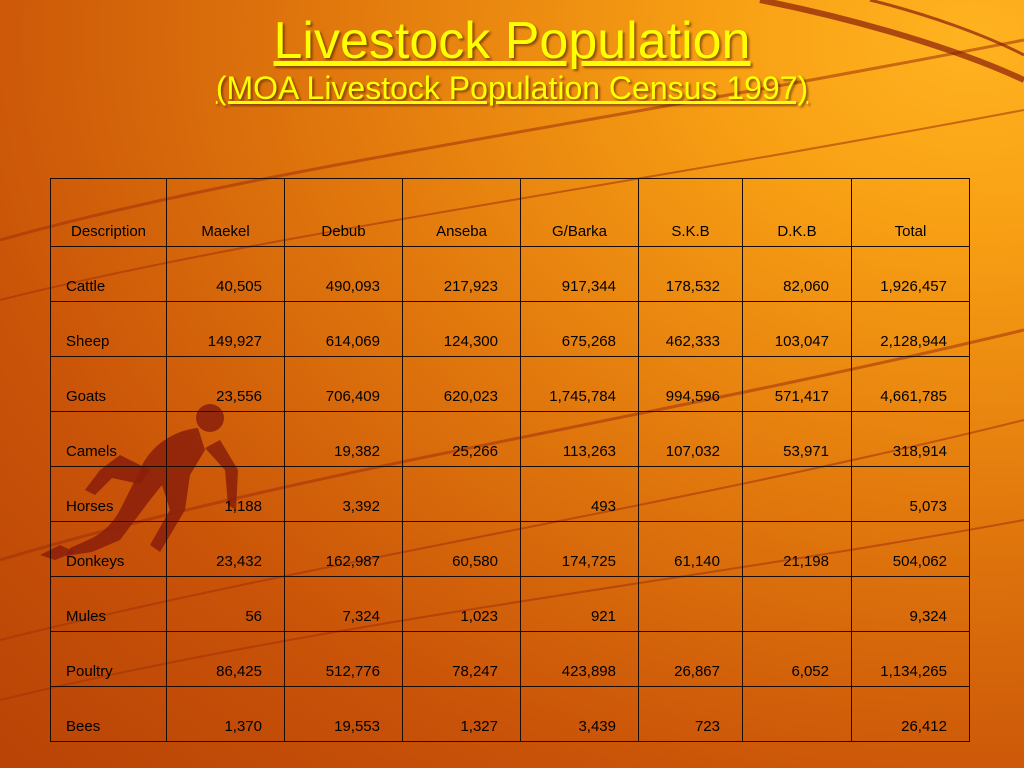 The width and height of the screenshot is (1024, 768). What do you see at coordinates (690, 329) in the screenshot?
I see `table-cell: 462,333` at bounding box center [690, 329].